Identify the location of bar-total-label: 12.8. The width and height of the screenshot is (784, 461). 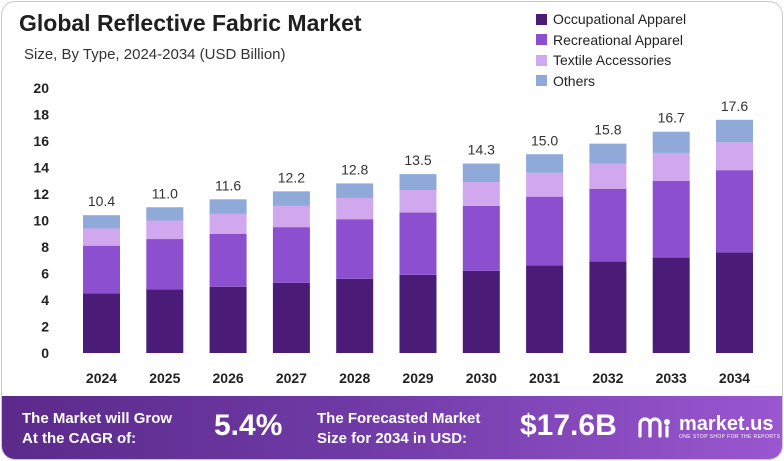
(354, 169).